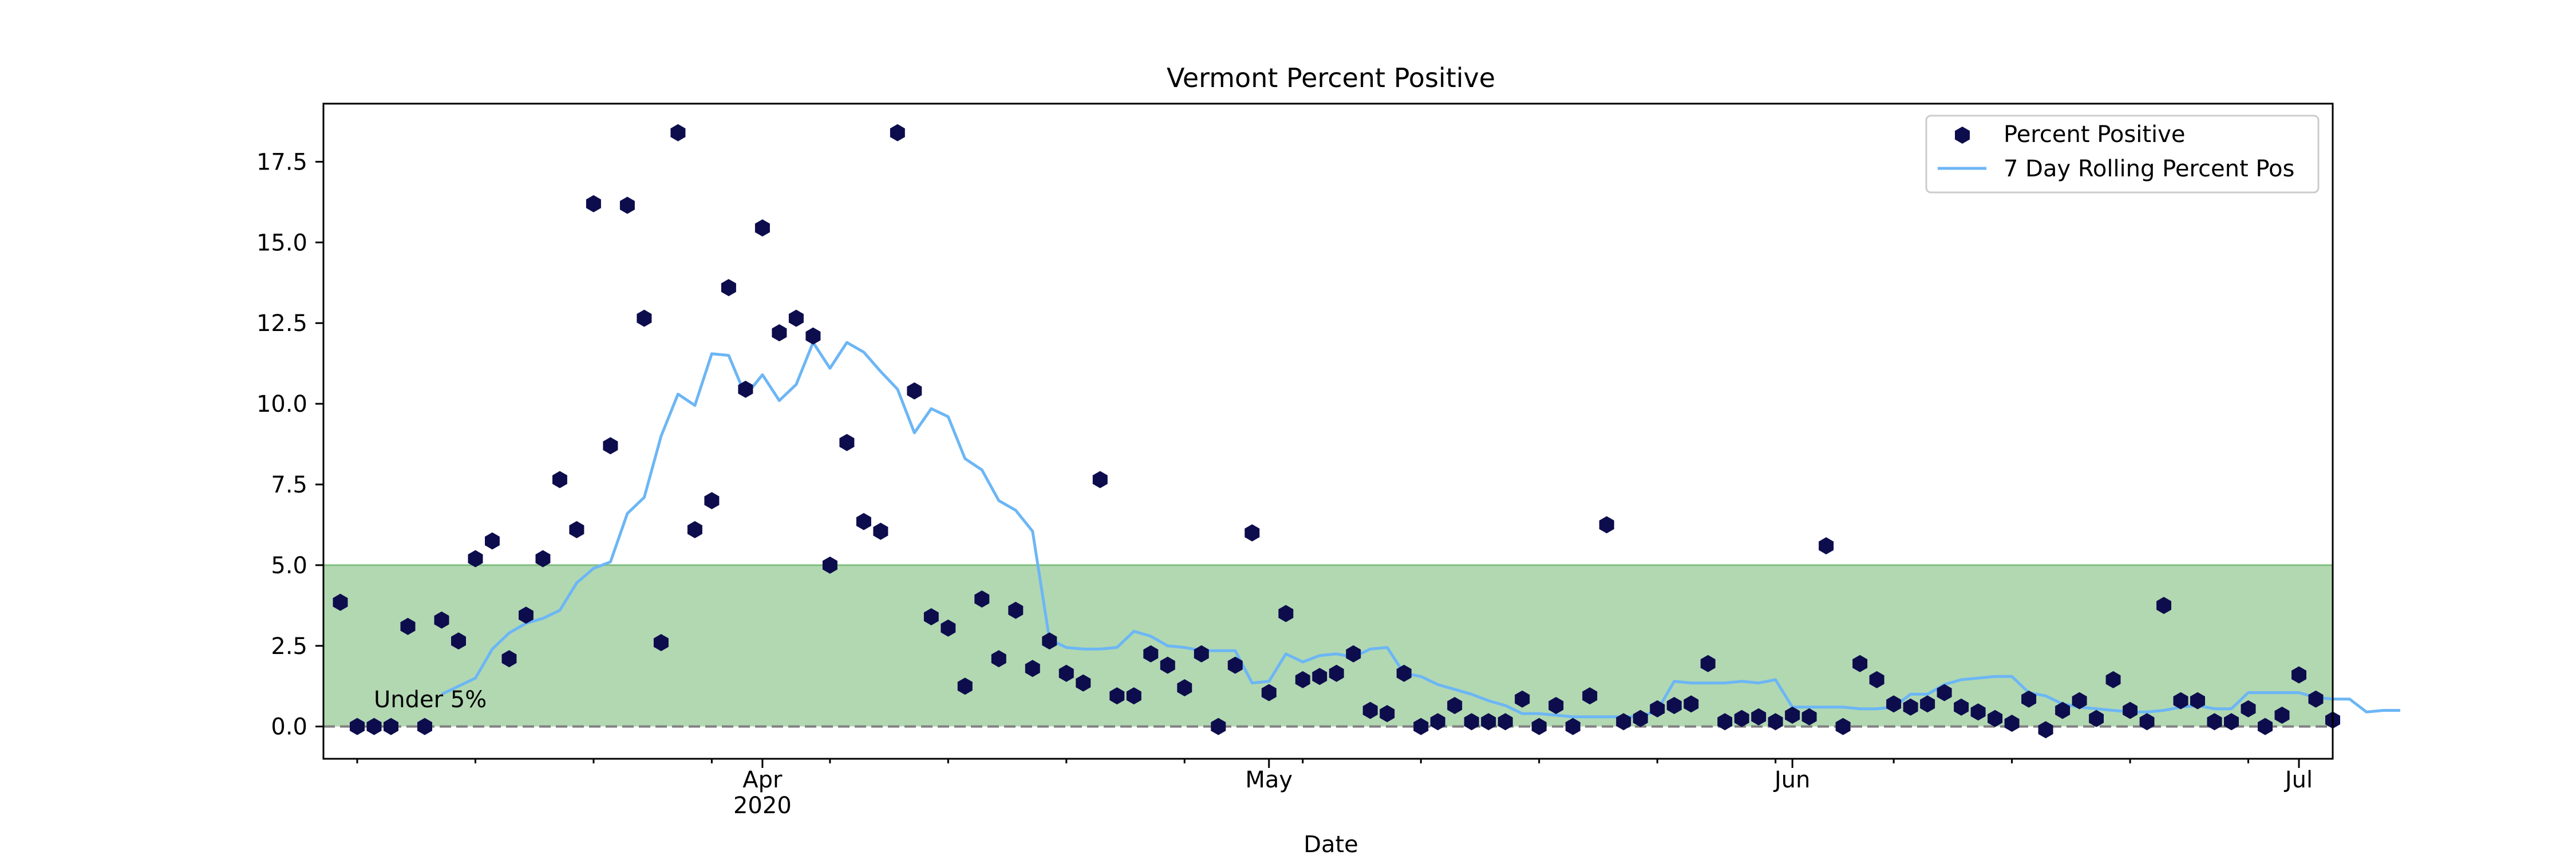  Describe the element at coordinates (2122, 154) in the screenshot. I see `legend-frame` at that location.